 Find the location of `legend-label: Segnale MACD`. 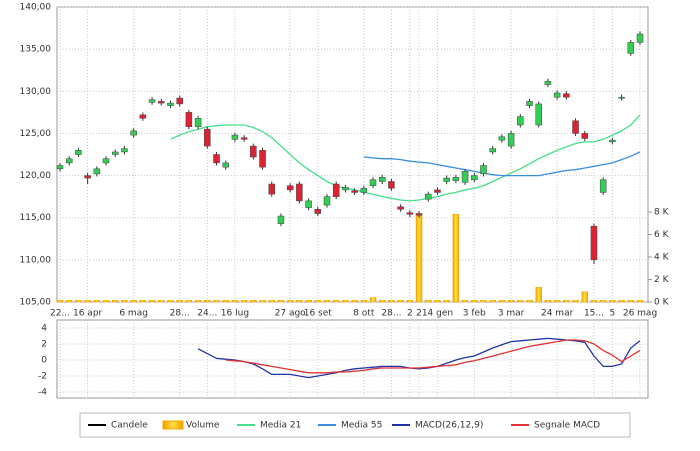

legend-label: Segnale MACD is located at coordinates (567, 426).